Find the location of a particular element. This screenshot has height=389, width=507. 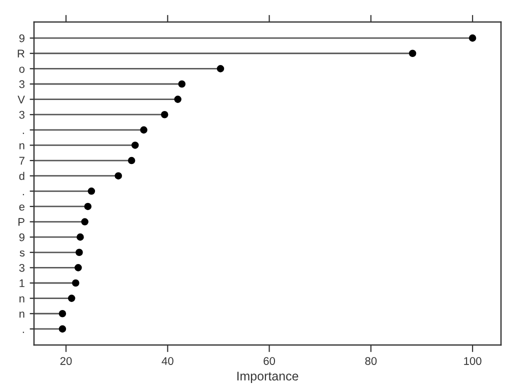

y-tick-label: s is located at coordinates (22, 253).